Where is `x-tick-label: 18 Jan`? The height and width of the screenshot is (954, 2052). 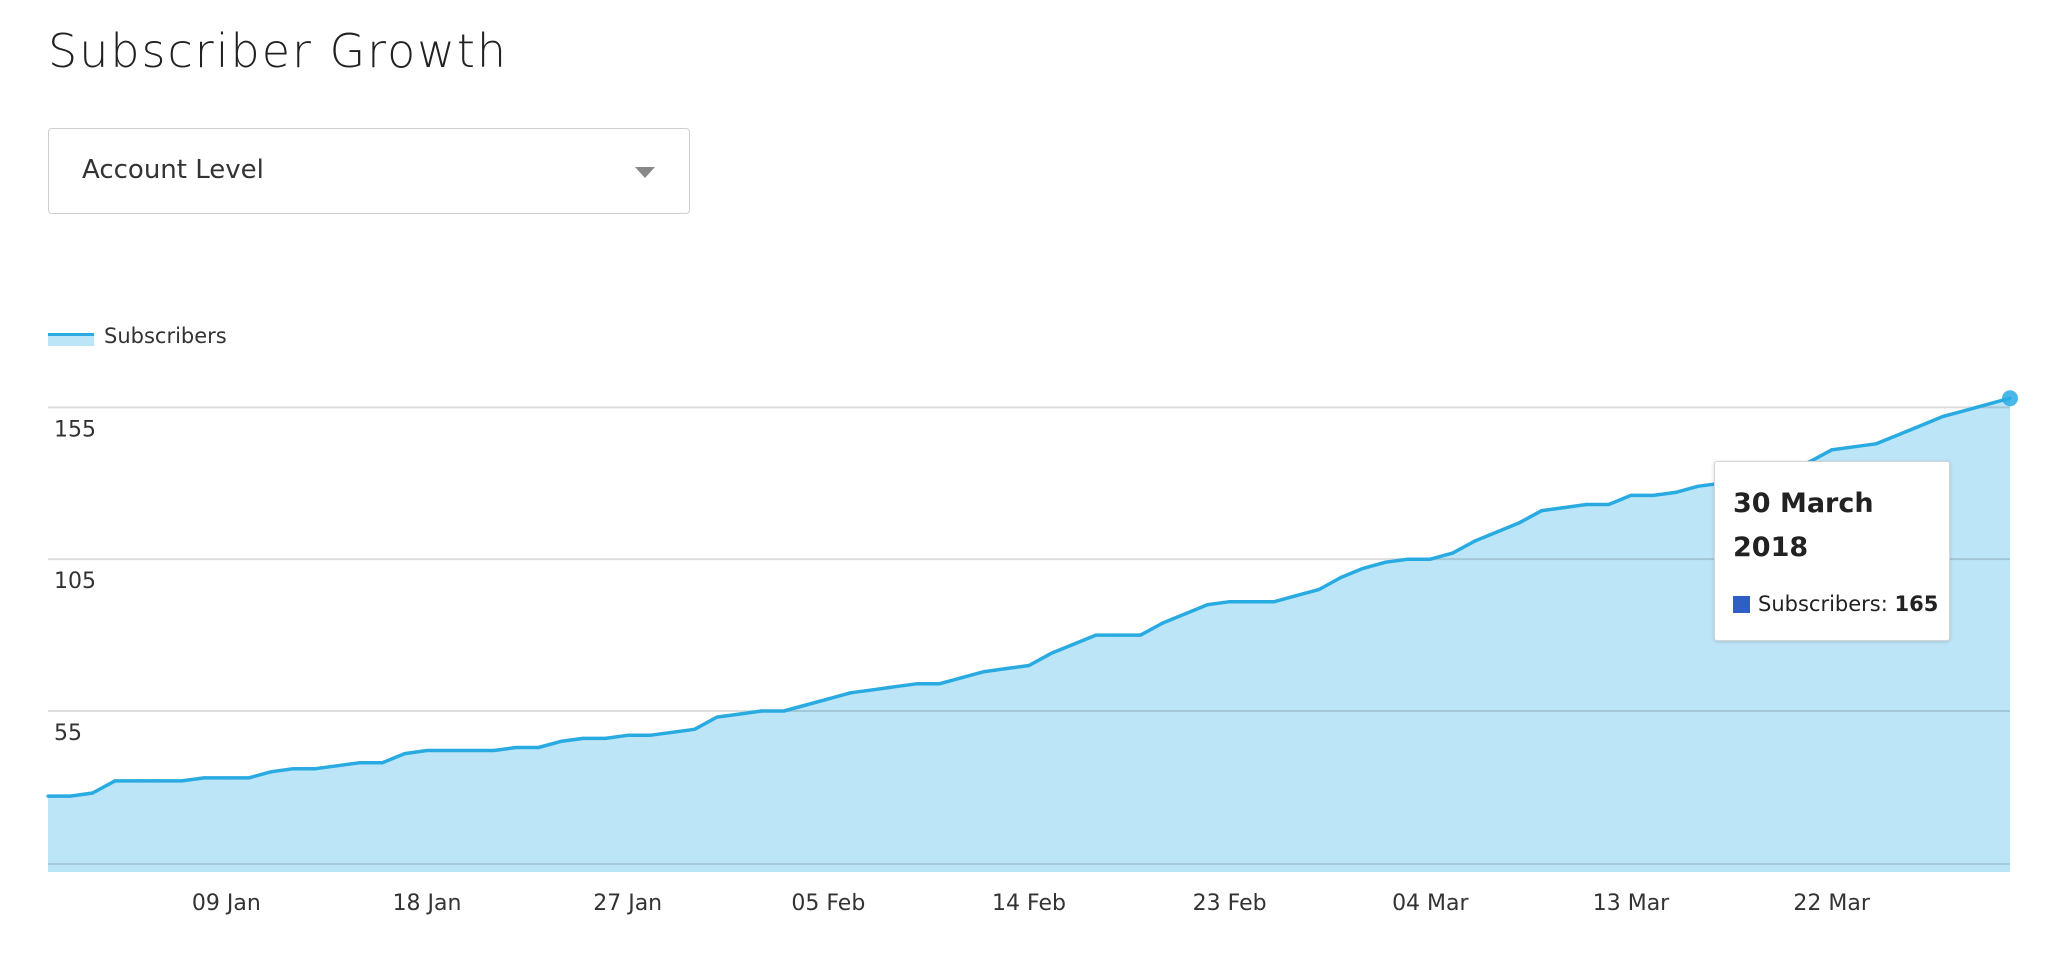 x-tick-label: 18 Jan is located at coordinates (427, 903).